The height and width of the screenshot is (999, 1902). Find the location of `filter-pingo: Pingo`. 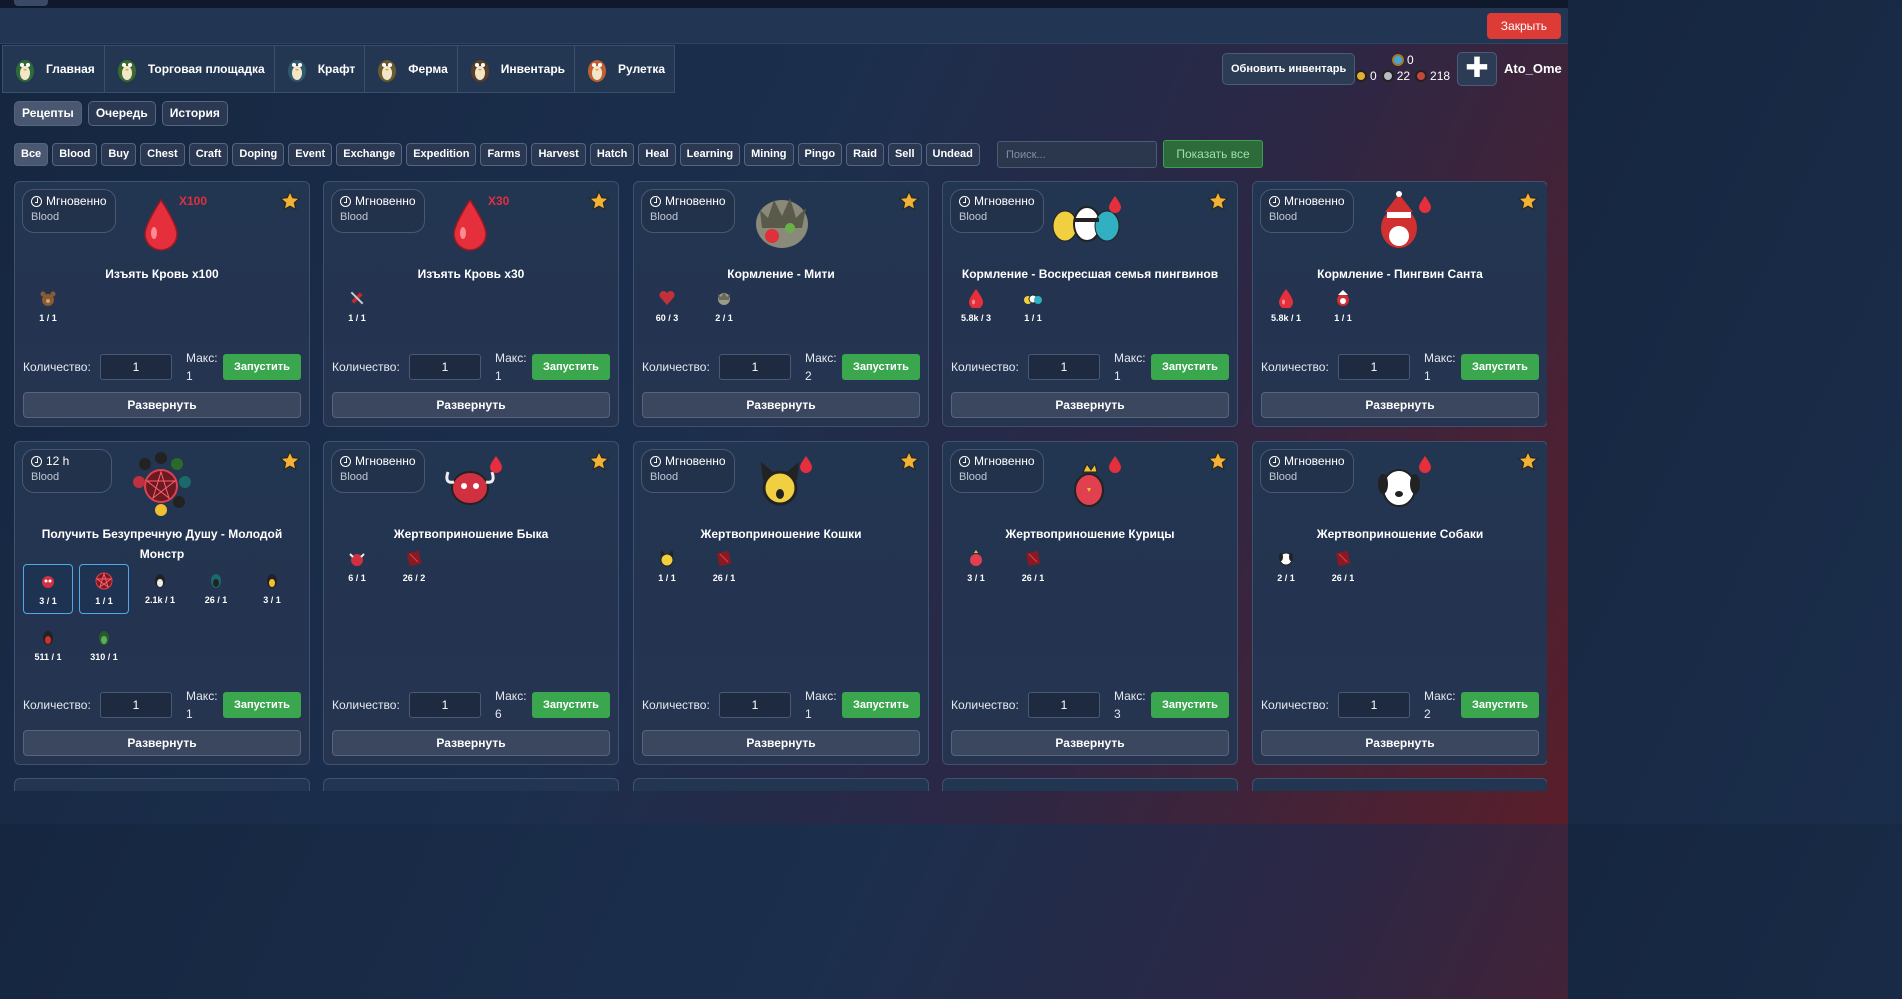

filter-pingo: Pingo is located at coordinates (820, 154).